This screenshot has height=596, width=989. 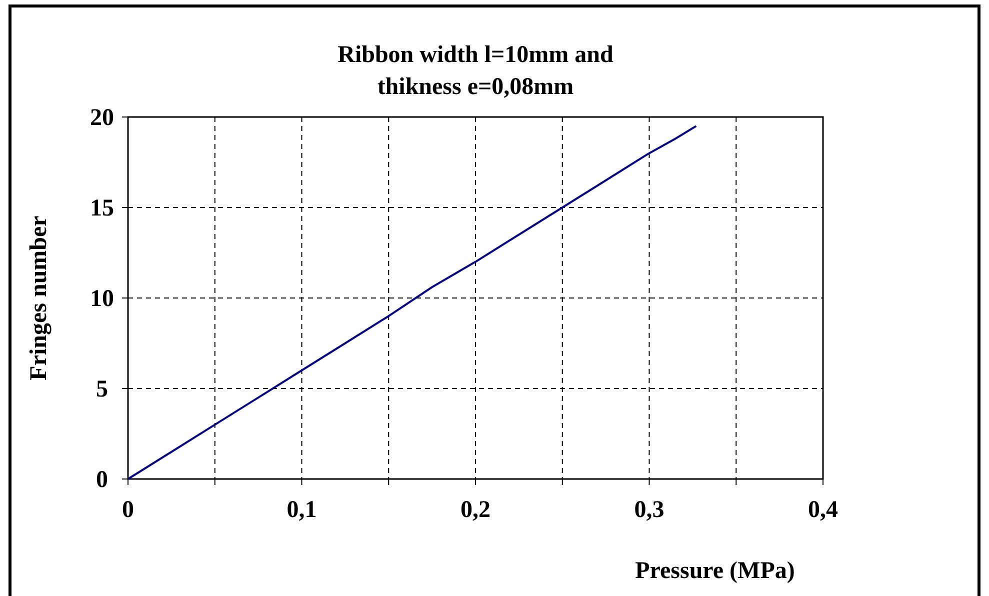 What do you see at coordinates (475, 510) in the screenshot?
I see `x-tick-label: 0,2` at bounding box center [475, 510].